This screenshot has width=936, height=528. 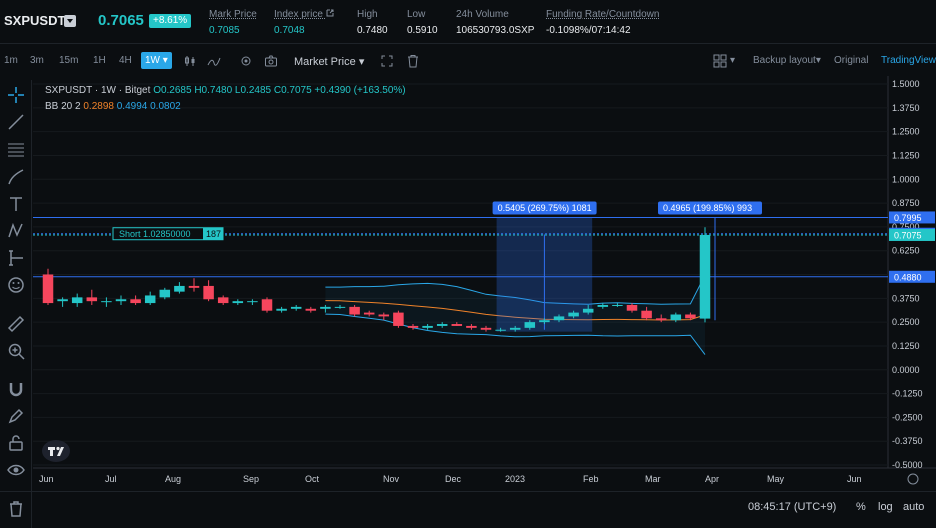 What do you see at coordinates (914, 507) in the screenshot?
I see `auto-toggle: auto` at bounding box center [914, 507].